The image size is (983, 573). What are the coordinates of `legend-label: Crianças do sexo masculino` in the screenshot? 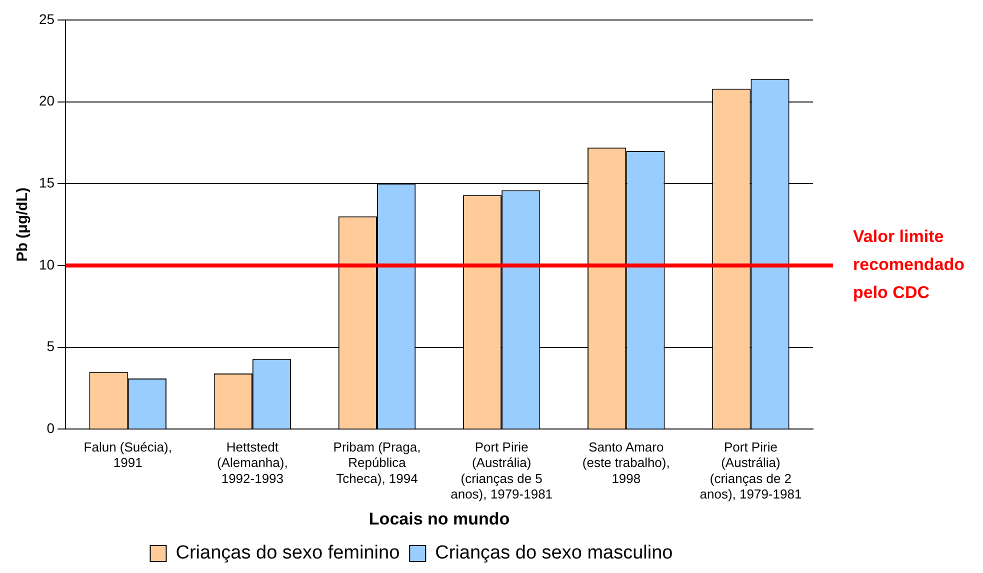 It's located at (554, 553).